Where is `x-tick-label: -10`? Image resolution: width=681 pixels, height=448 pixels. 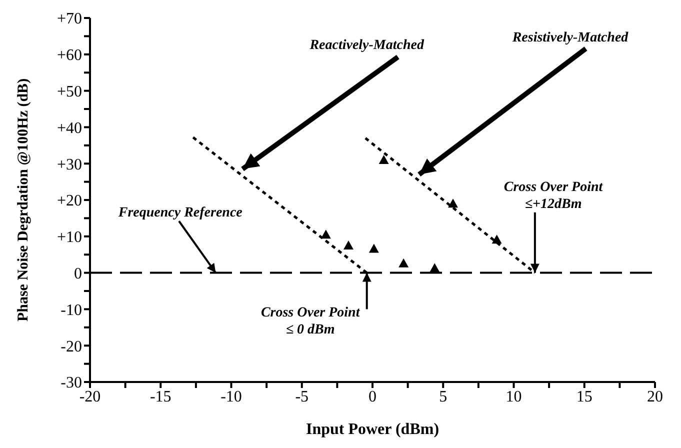
x-tick-label: -10 is located at coordinates (231, 397).